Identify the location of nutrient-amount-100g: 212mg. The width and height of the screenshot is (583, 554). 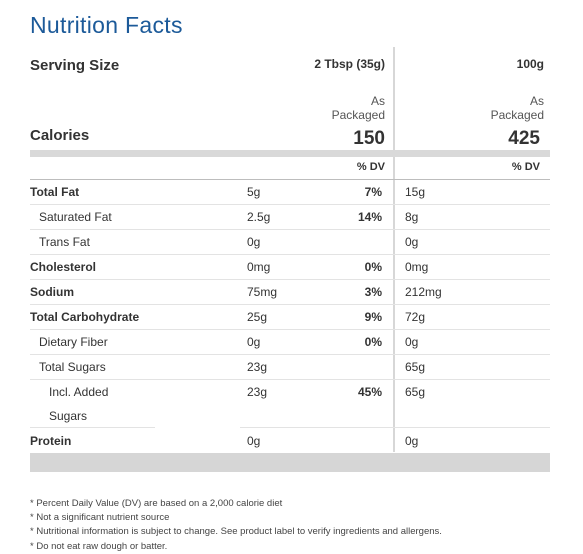
(423, 292).